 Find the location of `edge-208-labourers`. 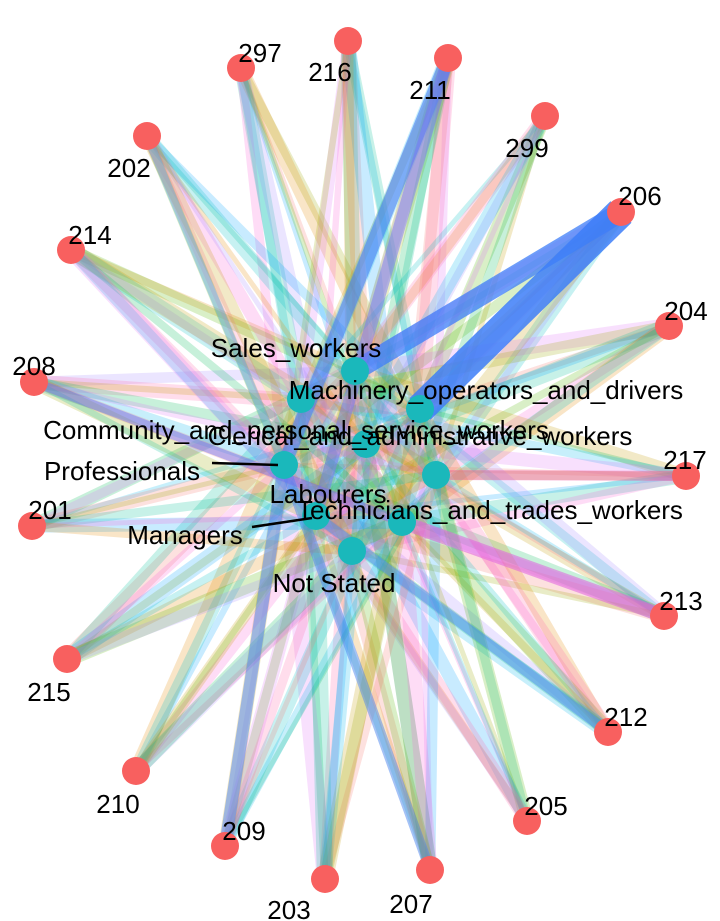

edge-208-labourers is located at coordinates (235, 428).